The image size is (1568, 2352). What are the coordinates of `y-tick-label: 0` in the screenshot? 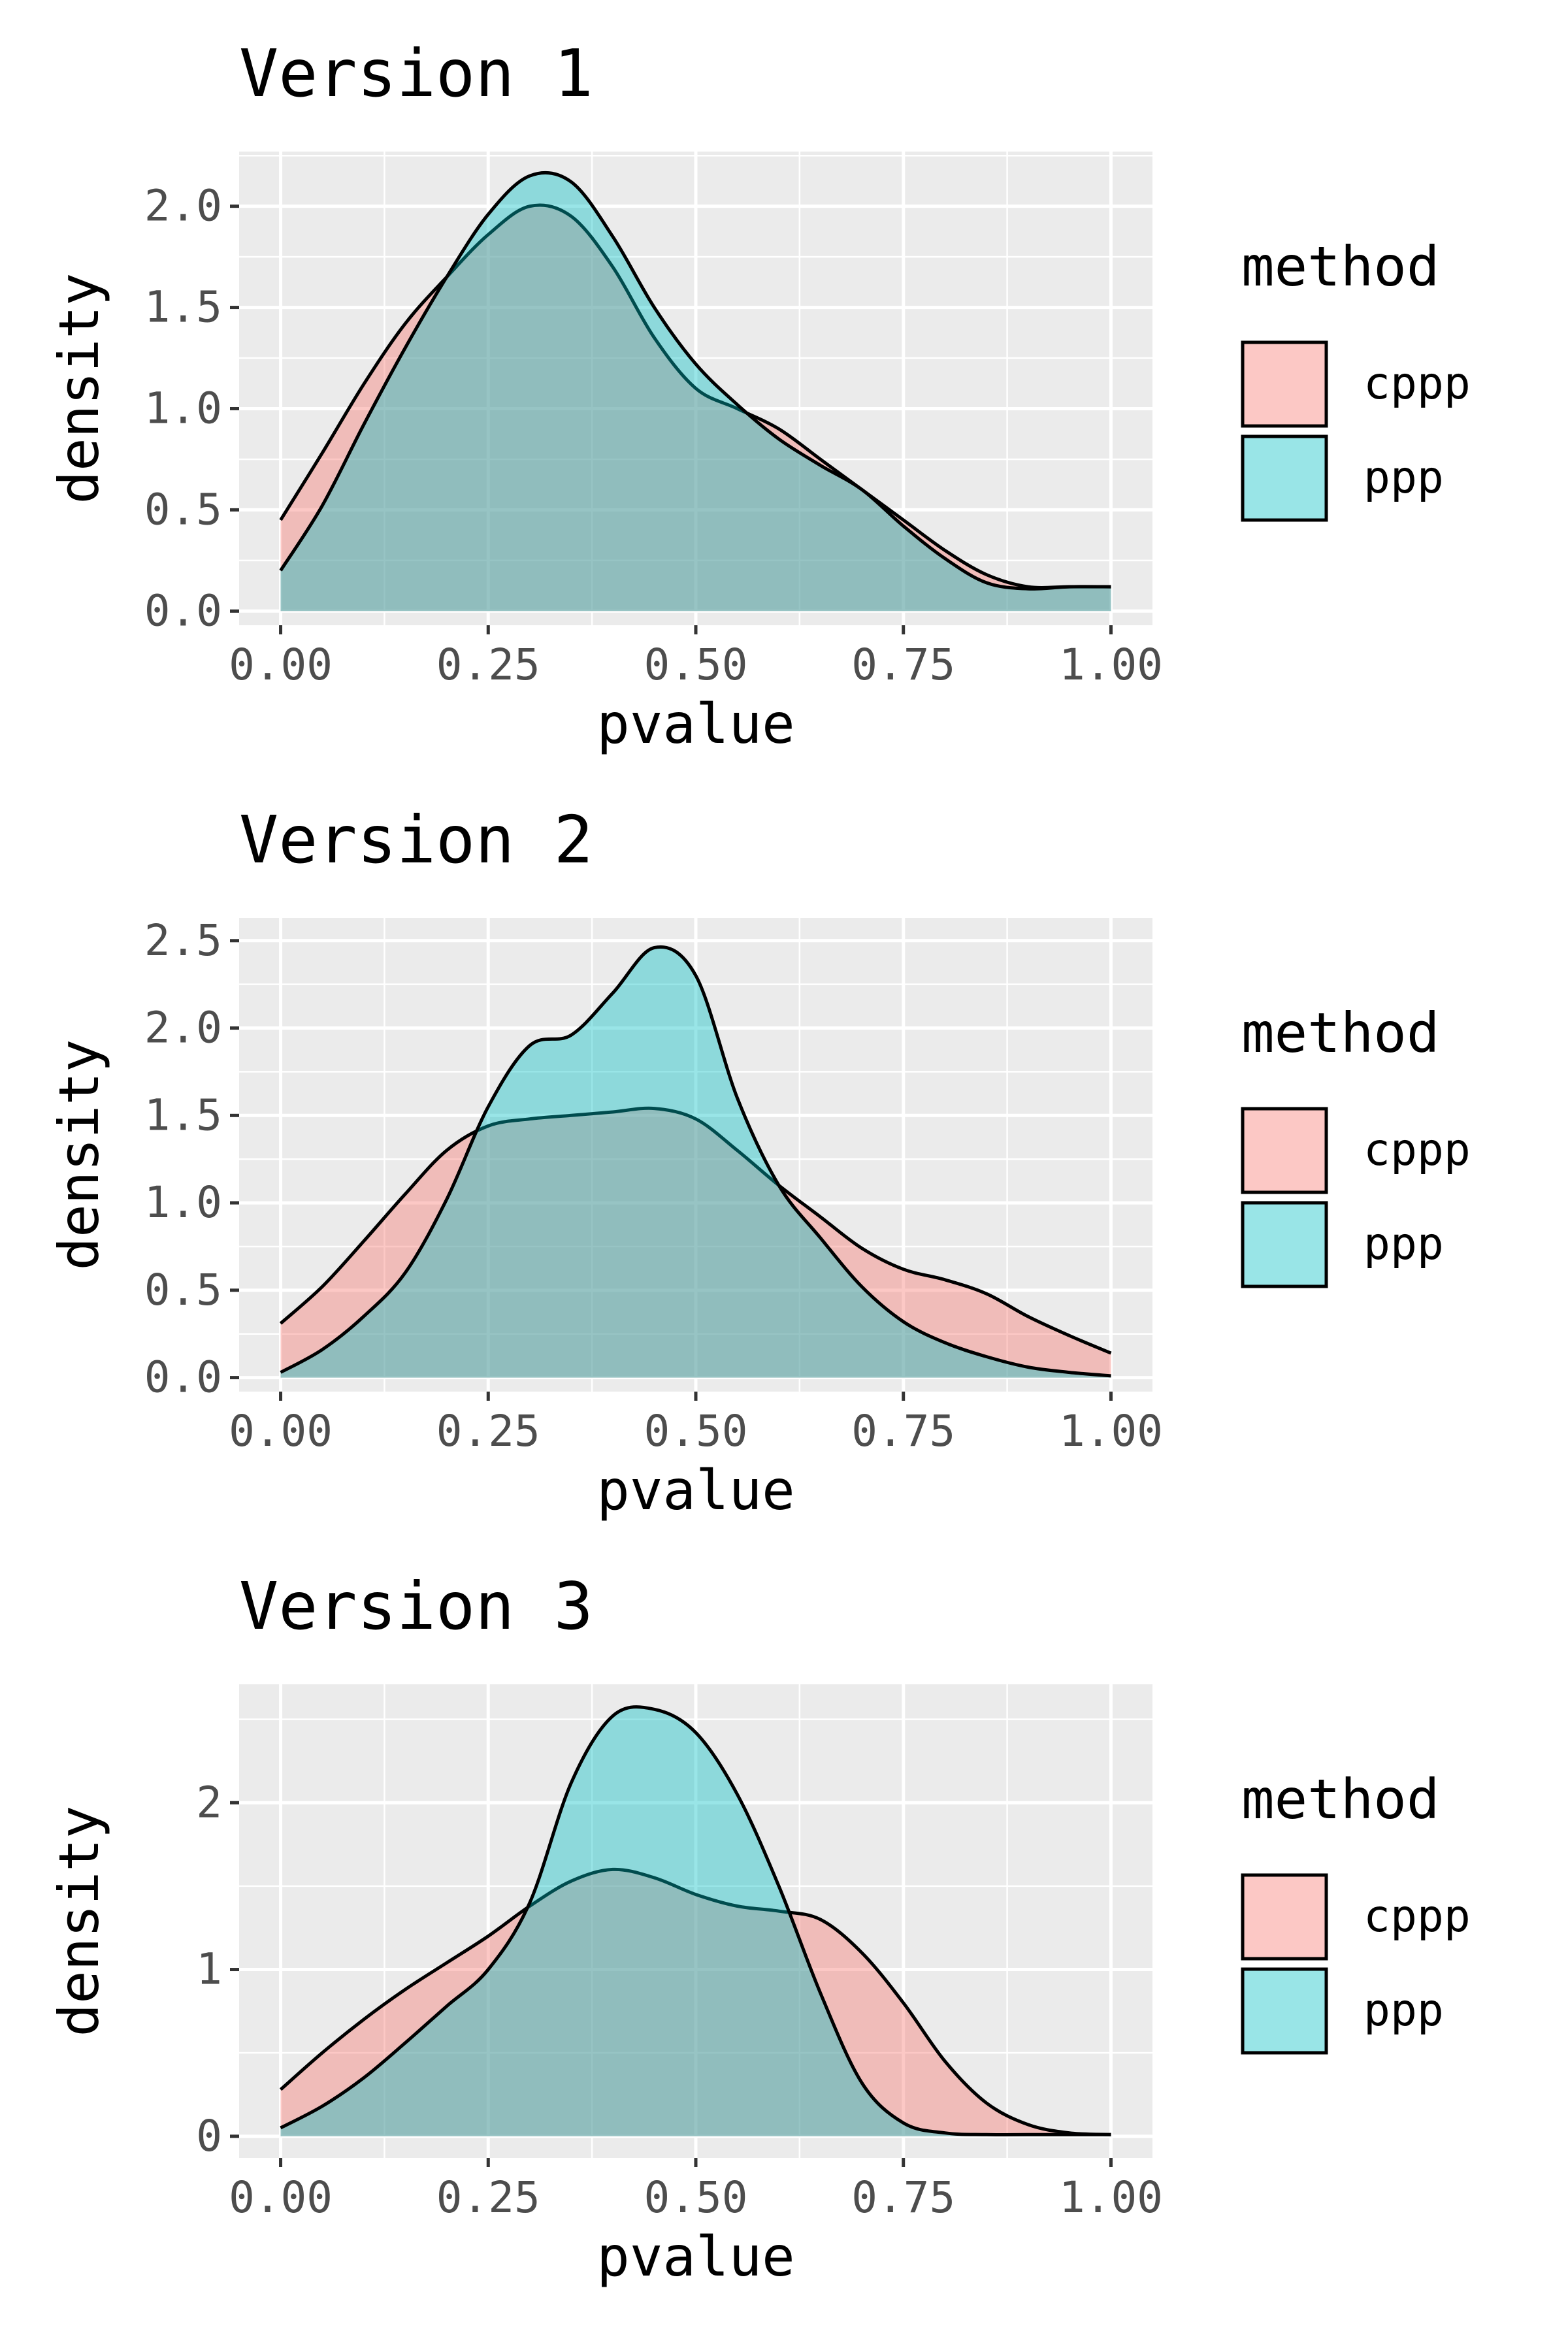 It's located at (209, 2136).